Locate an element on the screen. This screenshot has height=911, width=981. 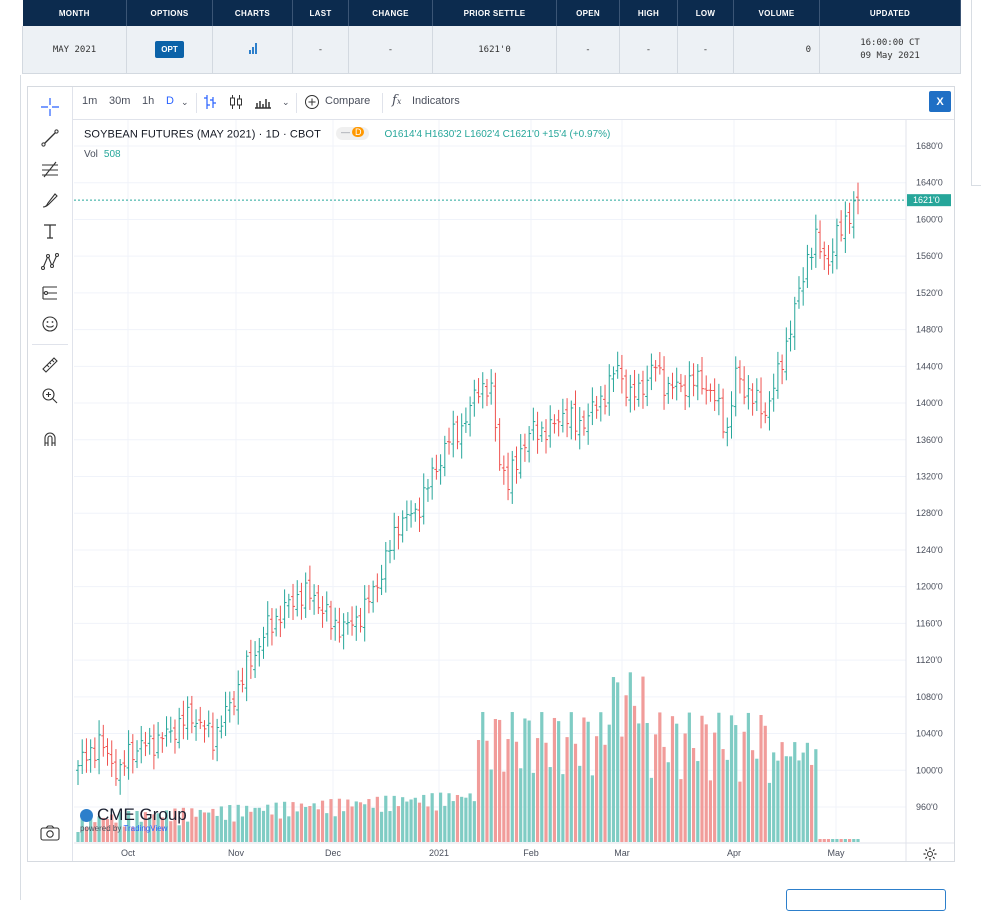
powered-brand: TradingView is located at coordinates (145, 828).